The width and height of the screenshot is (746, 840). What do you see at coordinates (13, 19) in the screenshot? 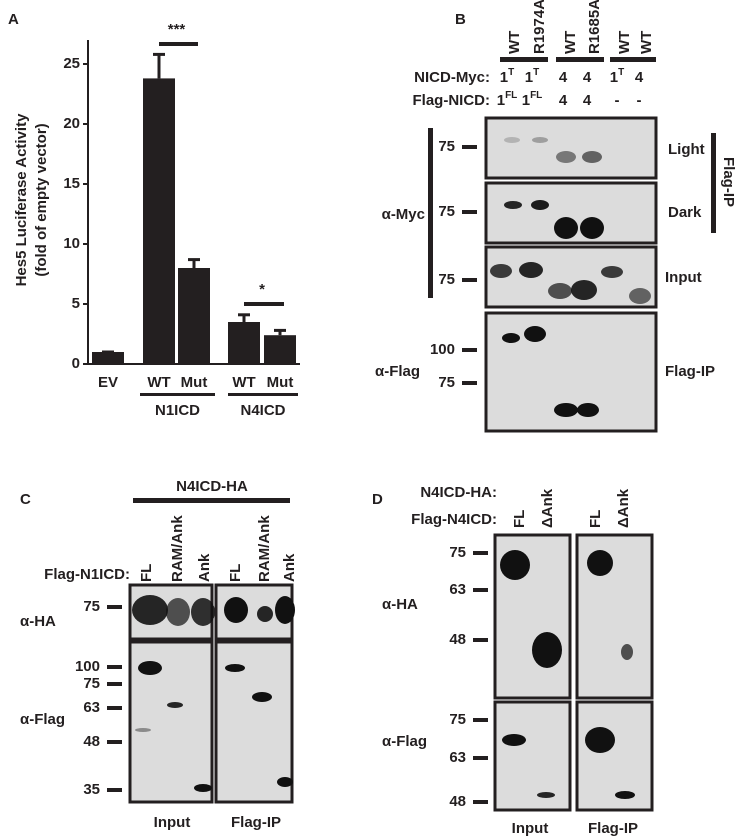
I see `panel-label: A` at bounding box center [13, 19].